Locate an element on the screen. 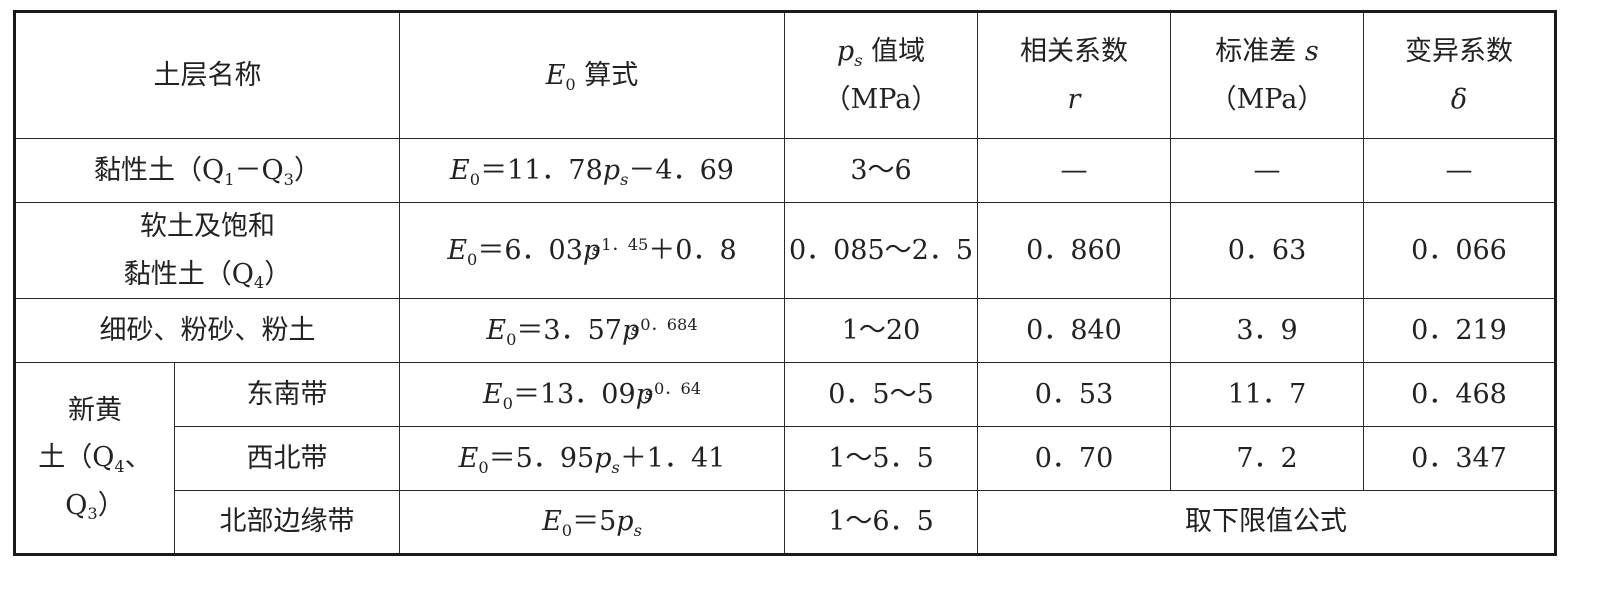  loess-zone-cell: 东南带 is located at coordinates (287, 394).